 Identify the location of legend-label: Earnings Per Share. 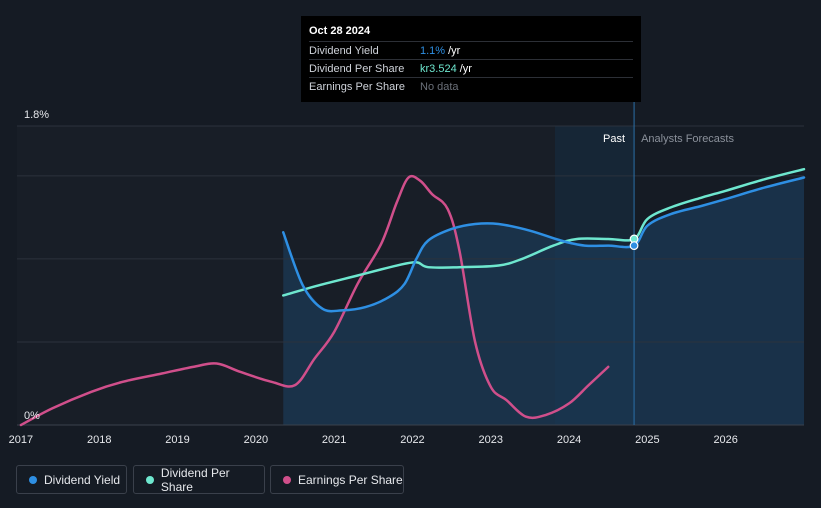
(350, 479).